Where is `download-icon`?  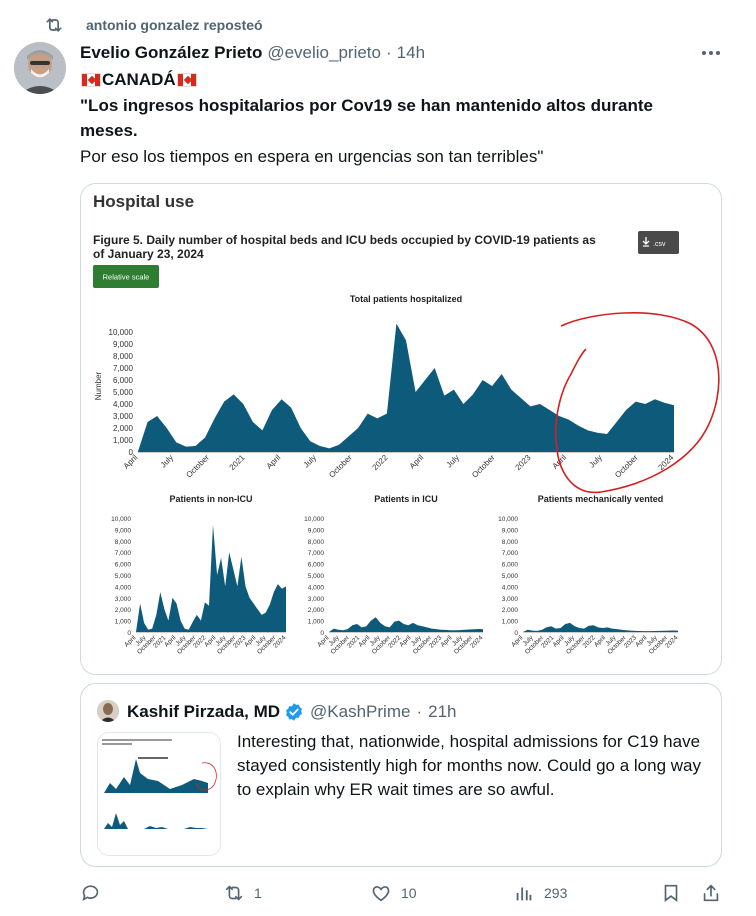
download-icon is located at coordinates (646, 242).